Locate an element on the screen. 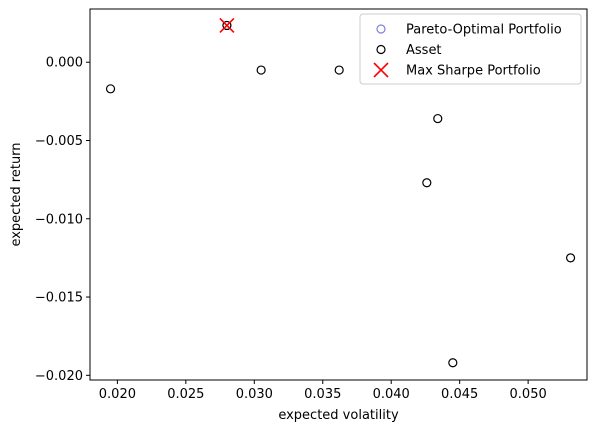 The image size is (596, 432). x-tick-label: 0.045 is located at coordinates (459, 394).